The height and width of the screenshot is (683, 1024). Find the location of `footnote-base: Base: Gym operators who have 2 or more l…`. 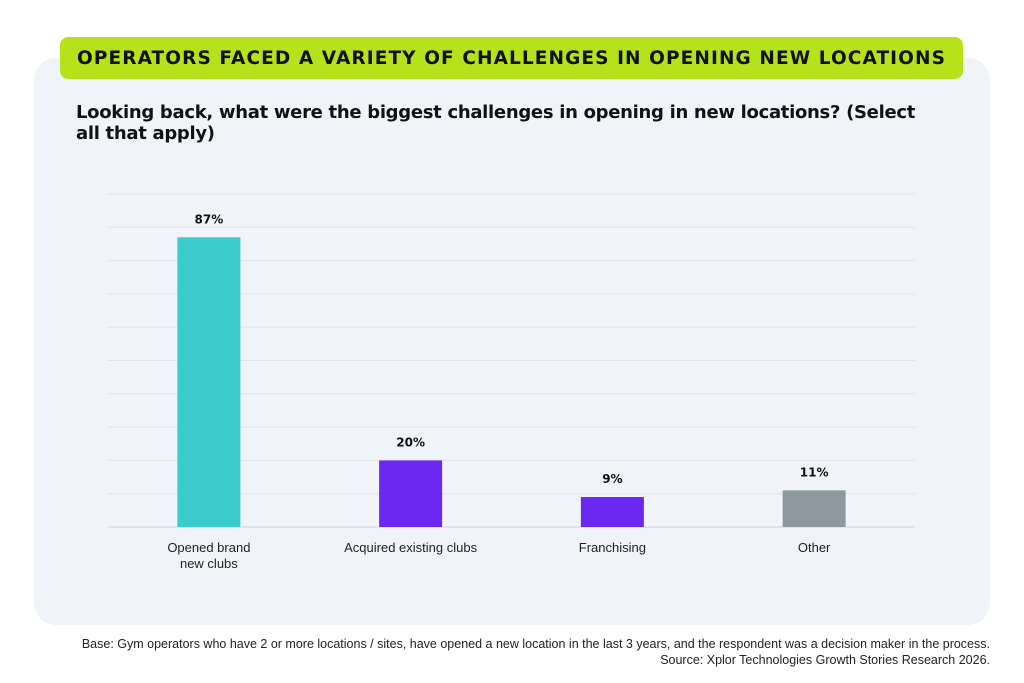

footnote-base: Base: Gym operators who have 2 or more l… is located at coordinates (535, 644).